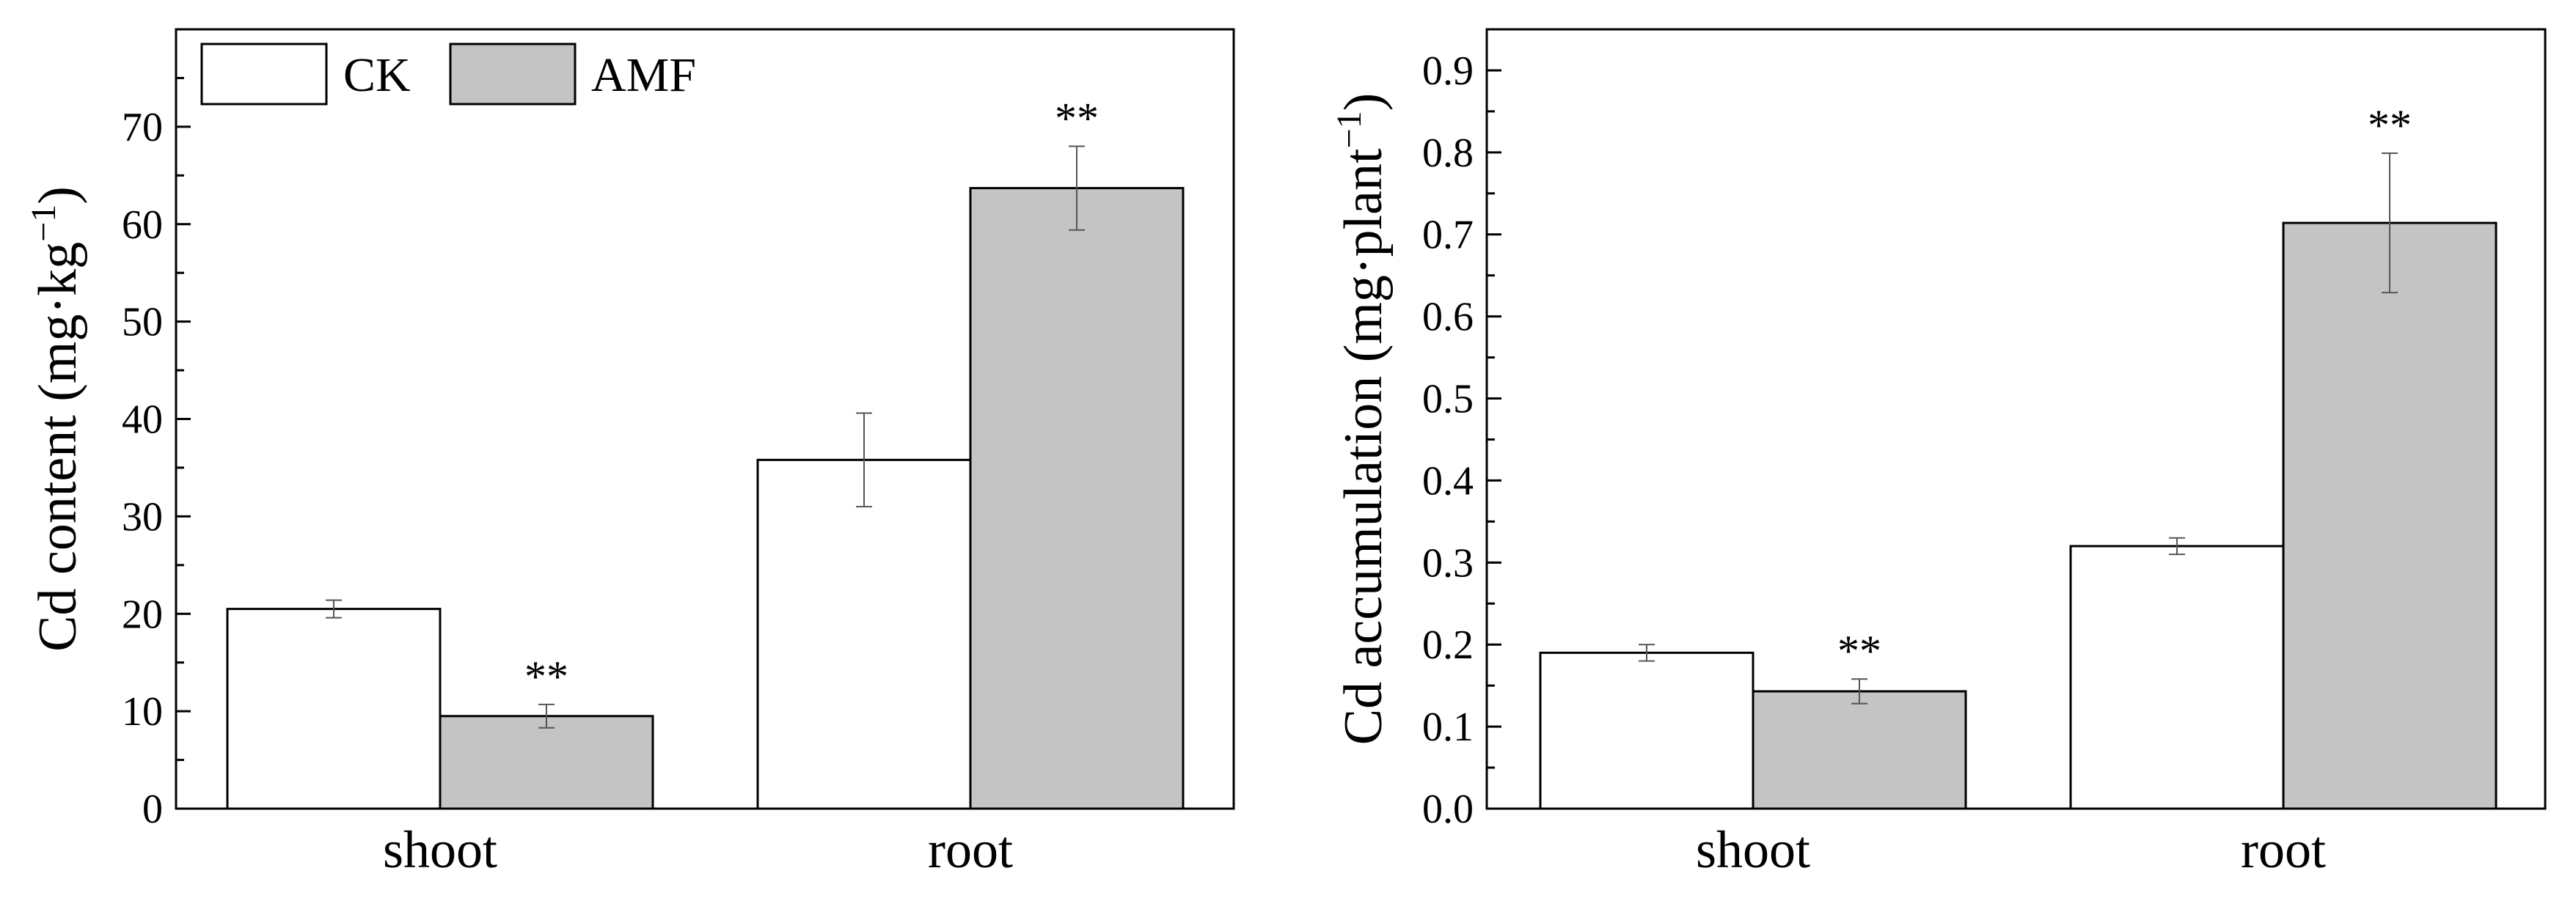  What do you see at coordinates (142, 420) in the screenshot?
I see `y-tick-label: 40` at bounding box center [142, 420].